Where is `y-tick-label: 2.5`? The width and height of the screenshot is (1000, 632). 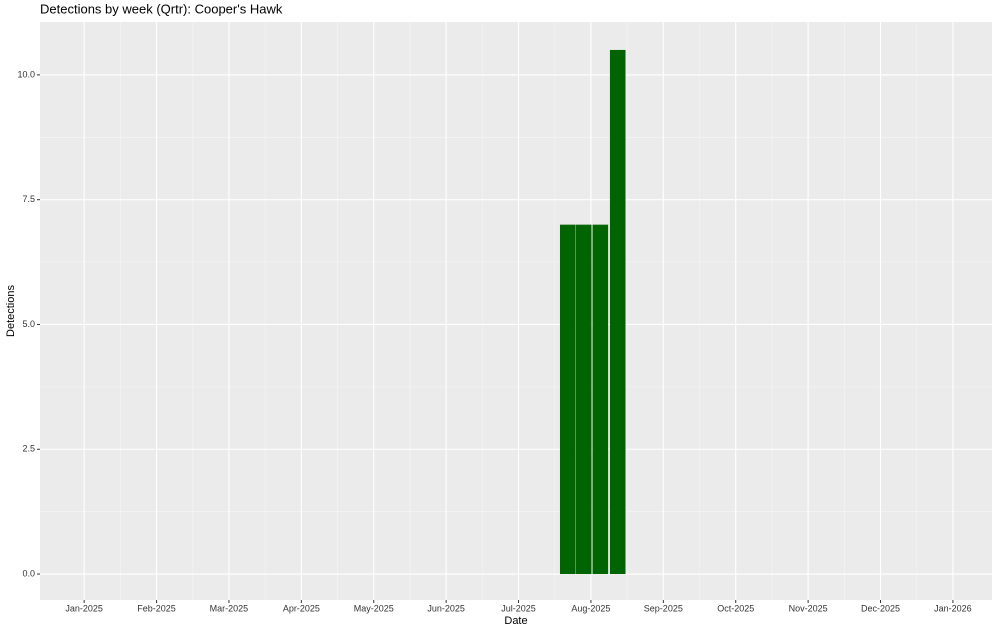
y-tick-label: 2.5 is located at coordinates (28, 449).